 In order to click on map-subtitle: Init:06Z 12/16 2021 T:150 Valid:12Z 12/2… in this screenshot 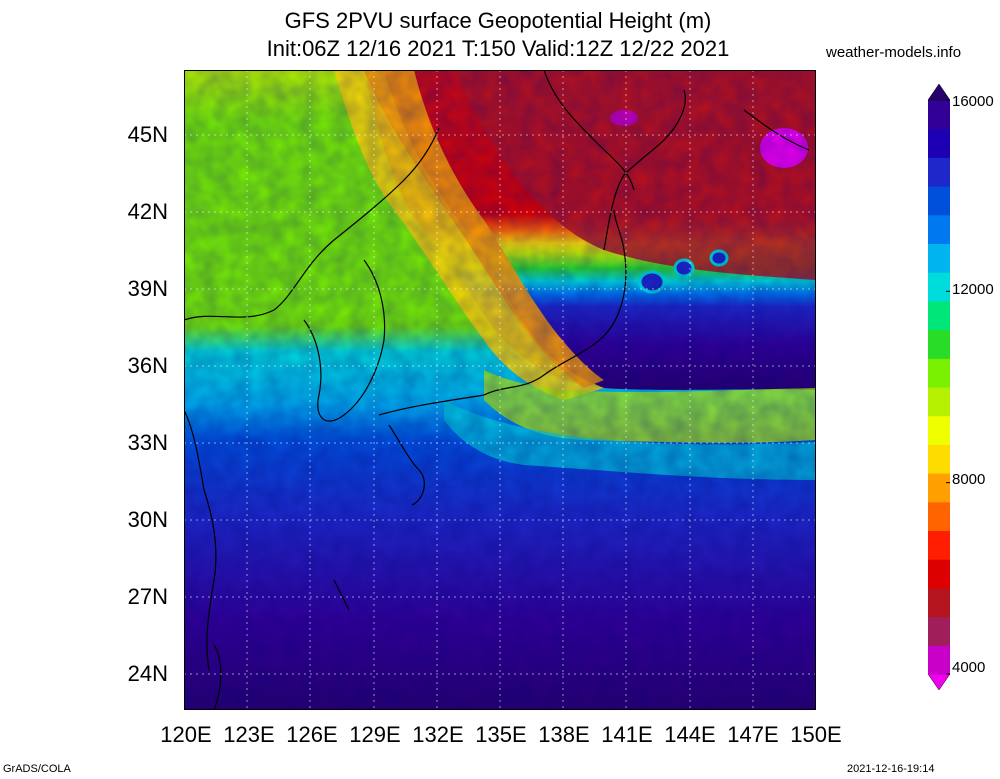, I will do `click(498, 48)`.